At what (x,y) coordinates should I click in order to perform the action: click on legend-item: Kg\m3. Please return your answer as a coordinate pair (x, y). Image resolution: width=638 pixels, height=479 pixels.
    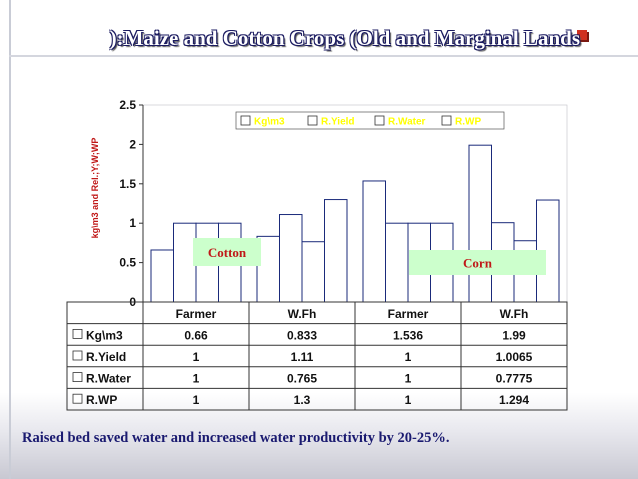
    Looking at the image, I should click on (269, 122).